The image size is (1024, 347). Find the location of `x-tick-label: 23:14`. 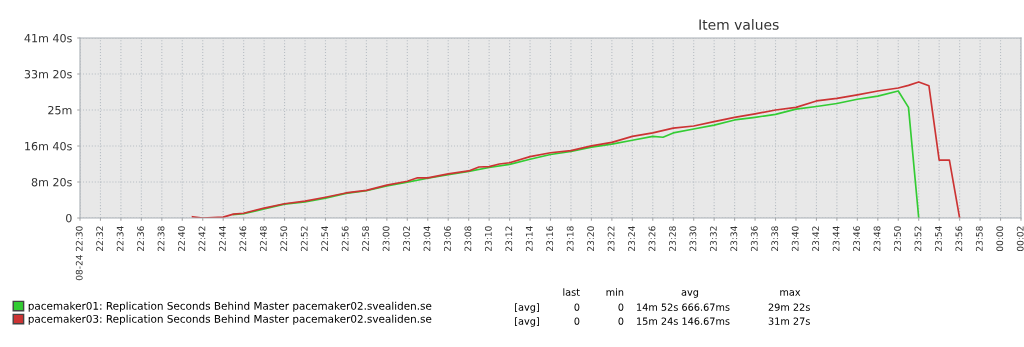

x-tick-label: 23:14 is located at coordinates (529, 238).